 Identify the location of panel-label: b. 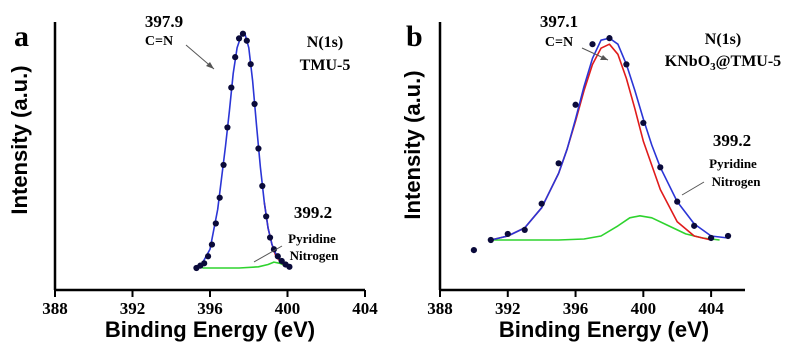
(414, 36).